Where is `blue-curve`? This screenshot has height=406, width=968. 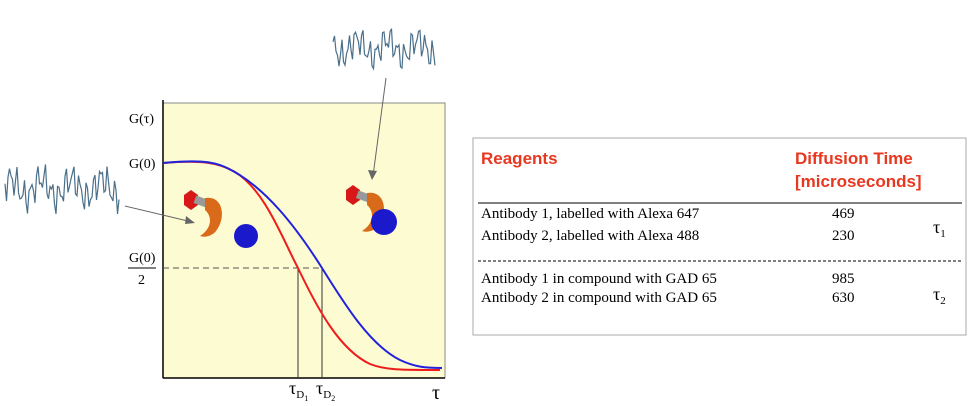
blue-curve is located at coordinates (302, 264).